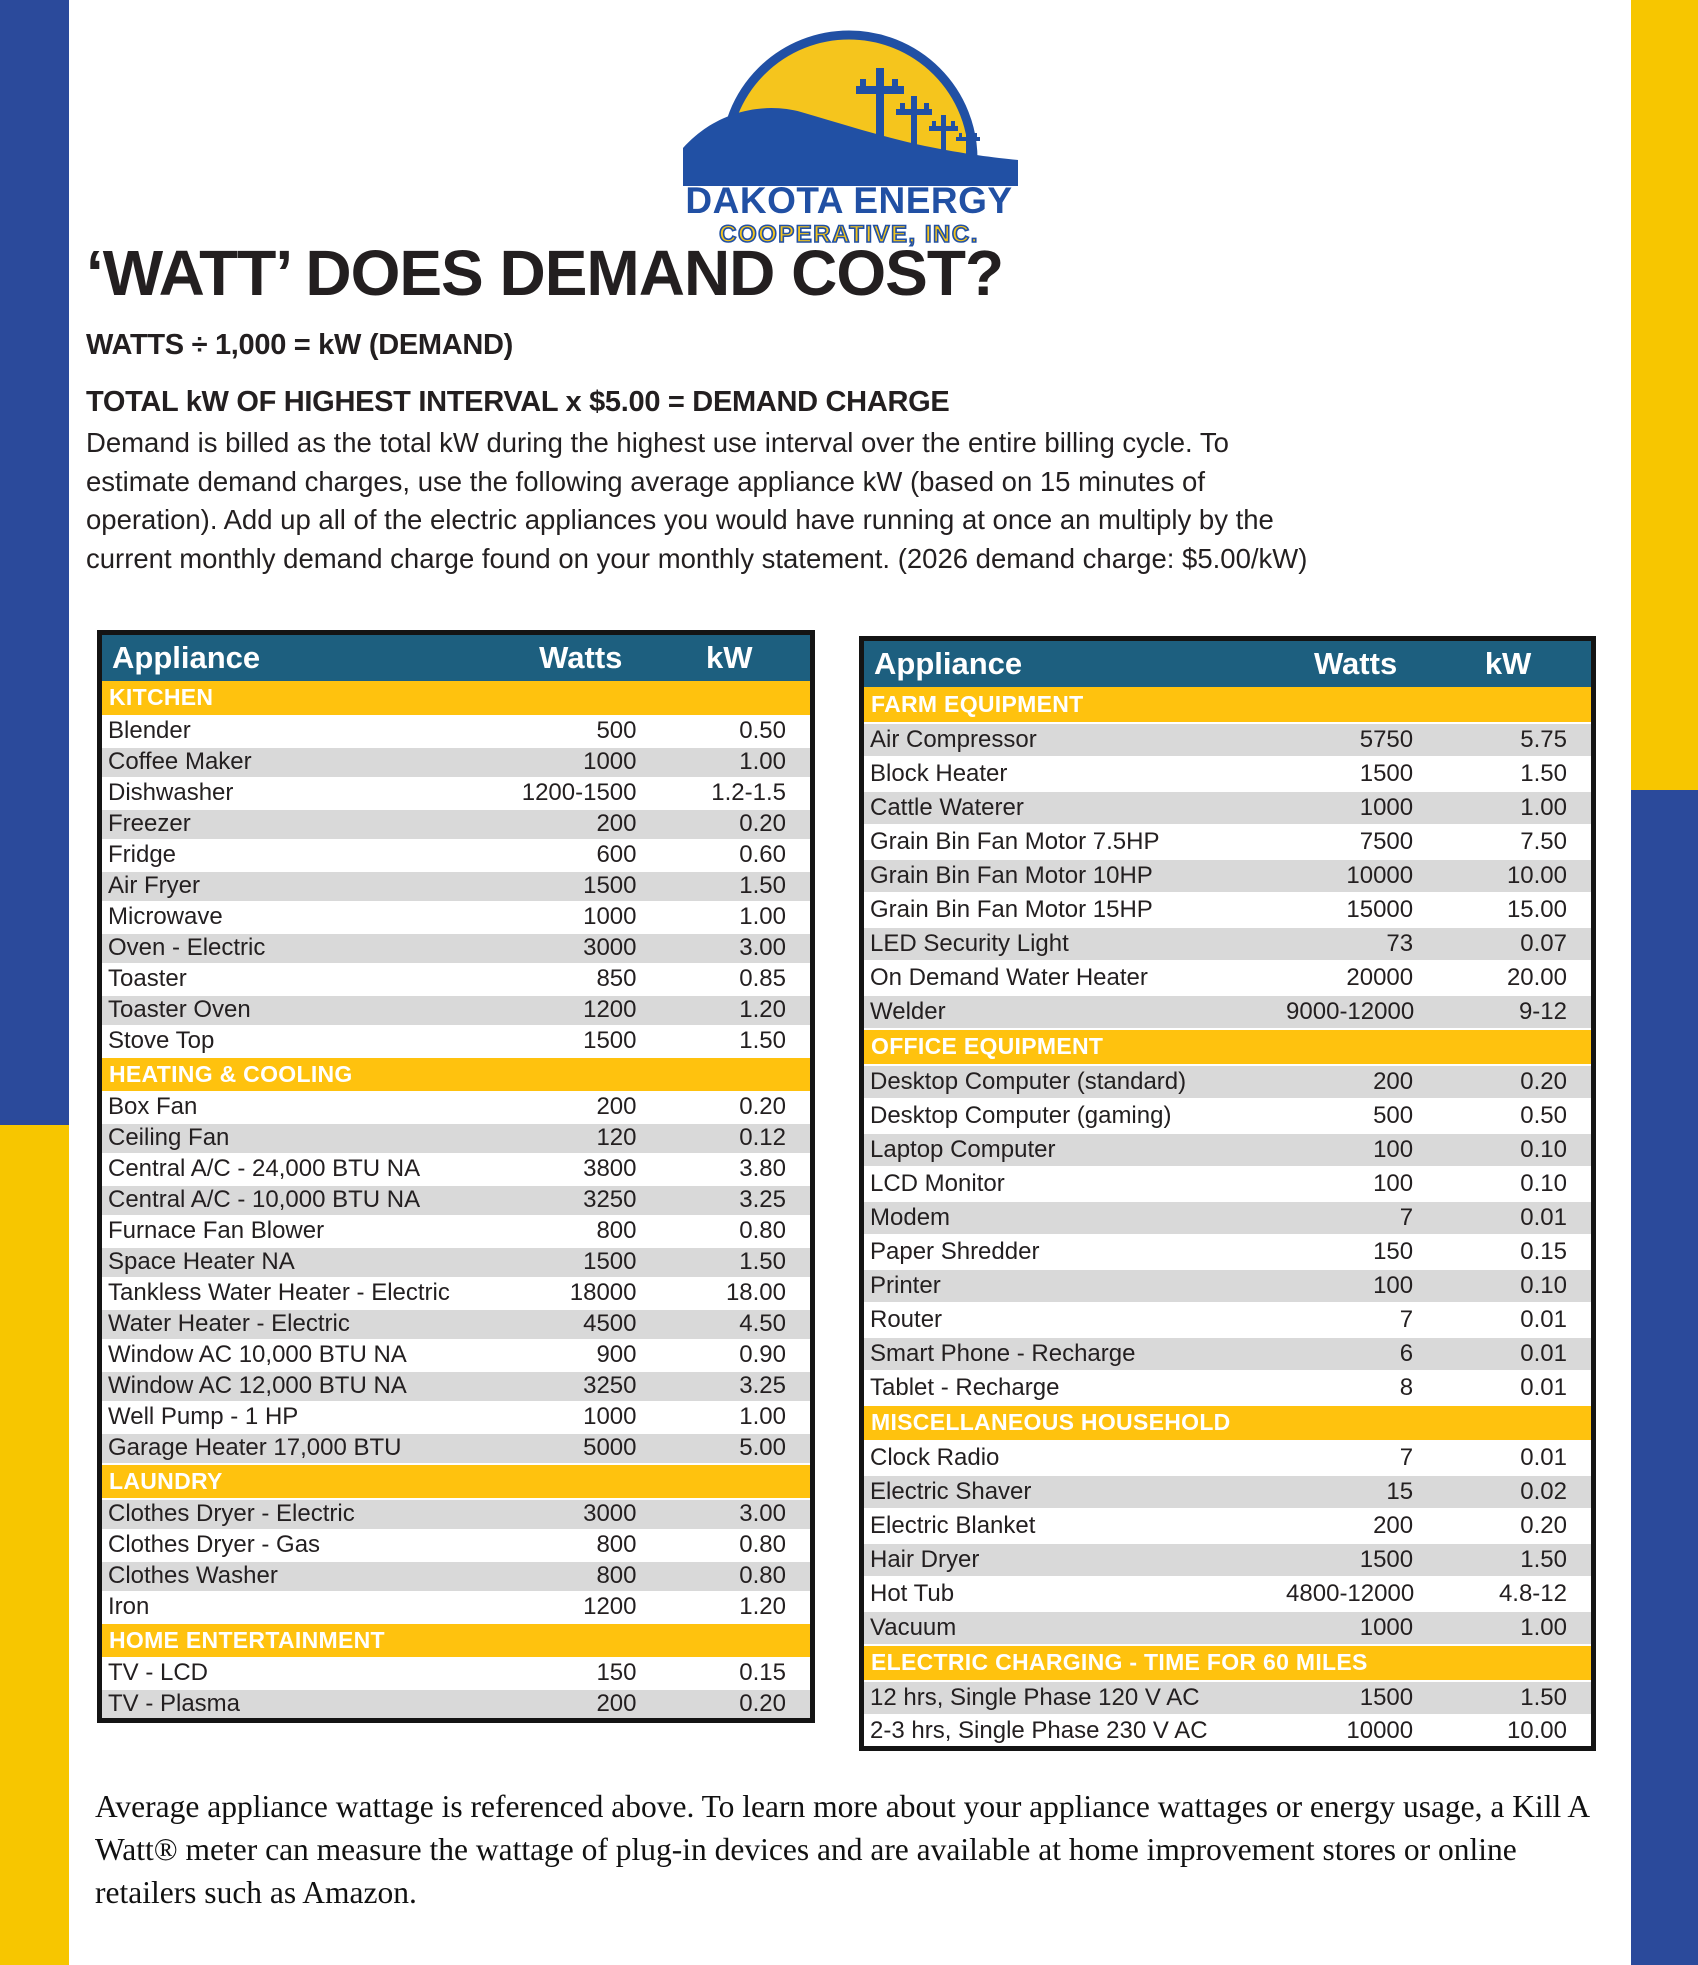 This screenshot has height=1965, width=1698. I want to click on appliance-name-cell: Cattle Waterer, so click(1074, 808).